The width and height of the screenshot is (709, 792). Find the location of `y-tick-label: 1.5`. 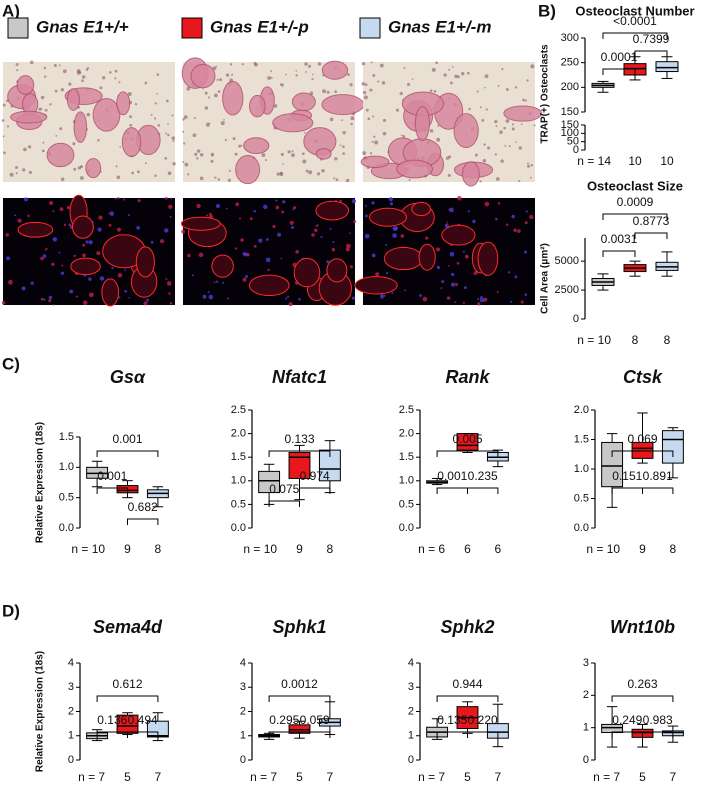

y-tick-label: 1.5 is located at coordinates (238, 457).